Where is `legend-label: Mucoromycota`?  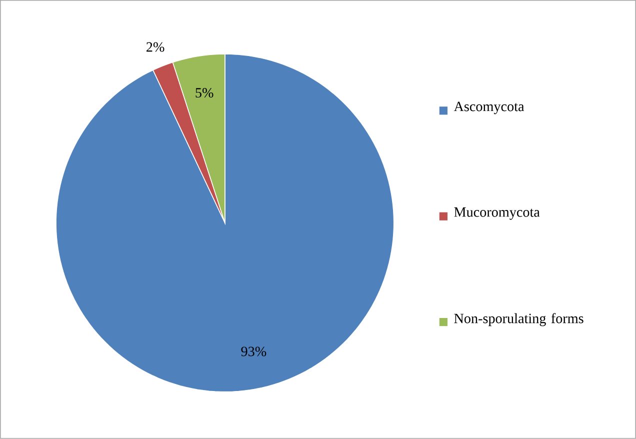
legend-label: Mucoromycota is located at coordinates (497, 214).